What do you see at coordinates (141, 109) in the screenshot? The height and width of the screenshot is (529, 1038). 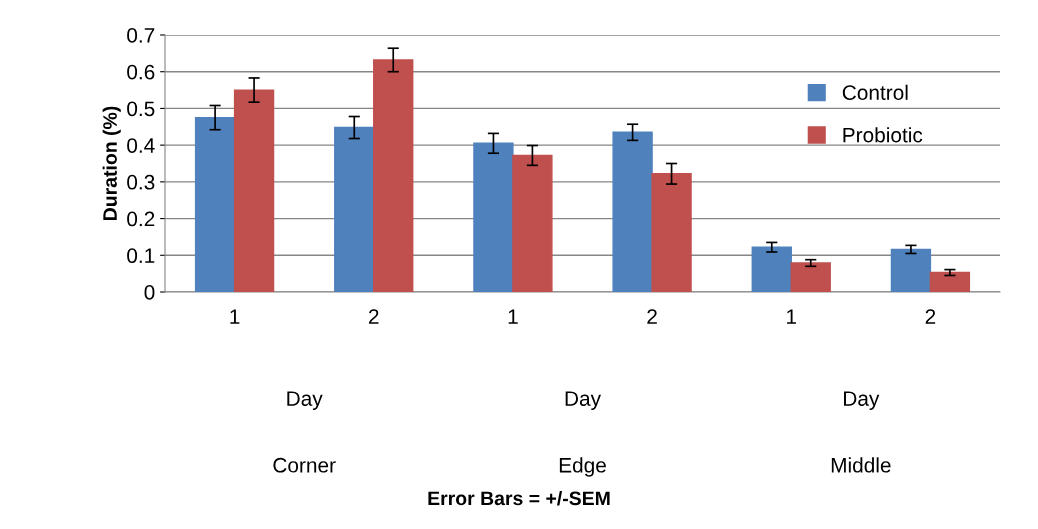 I see `y-tick-label: 0.5` at bounding box center [141, 109].